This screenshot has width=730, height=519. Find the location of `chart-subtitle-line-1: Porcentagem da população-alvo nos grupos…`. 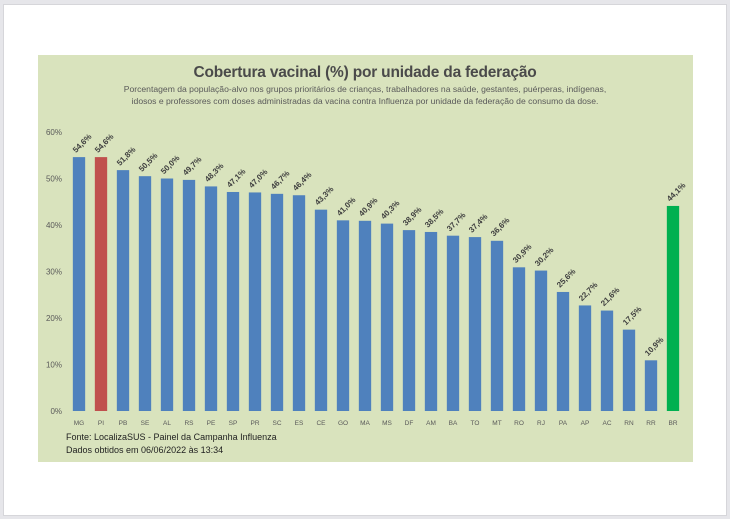

chart-subtitle-line-1: Porcentagem da população-alvo nos grupos… is located at coordinates (365, 89).